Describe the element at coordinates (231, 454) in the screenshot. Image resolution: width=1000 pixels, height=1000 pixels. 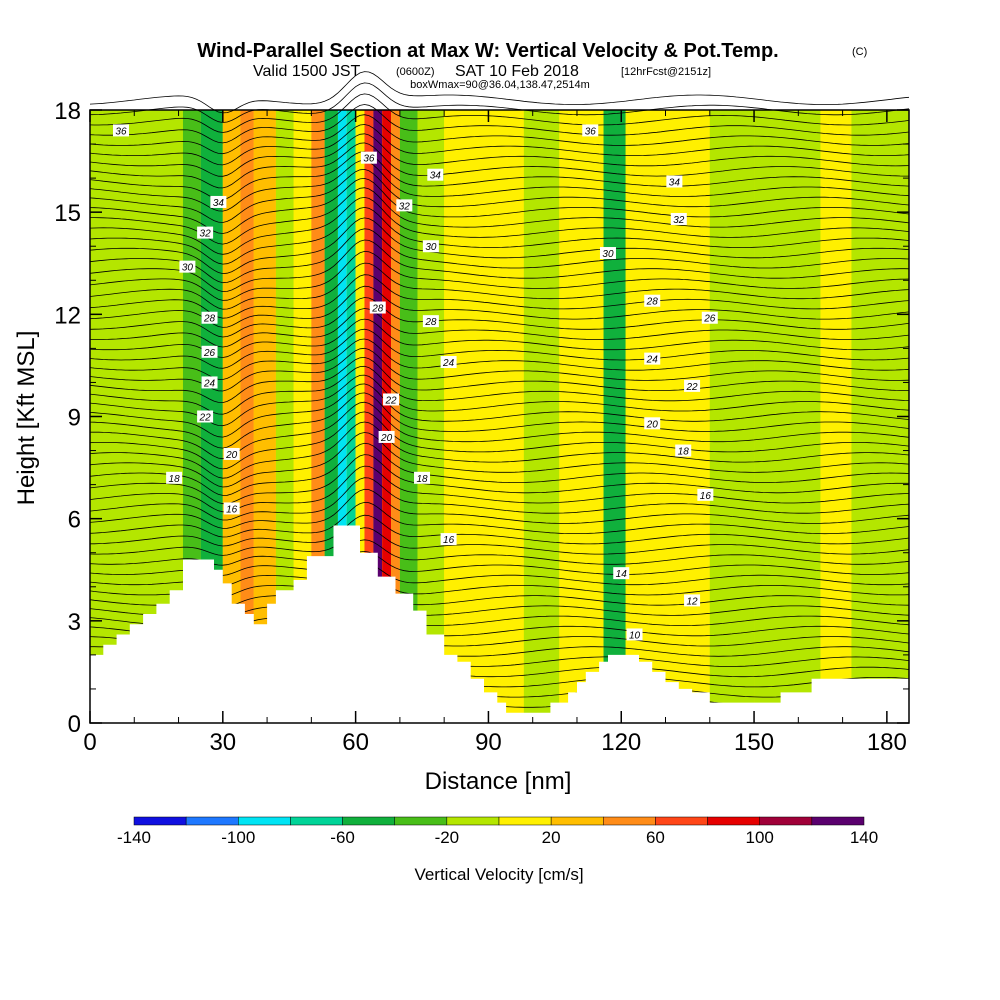
I see `contour-label-26: 20` at that location.